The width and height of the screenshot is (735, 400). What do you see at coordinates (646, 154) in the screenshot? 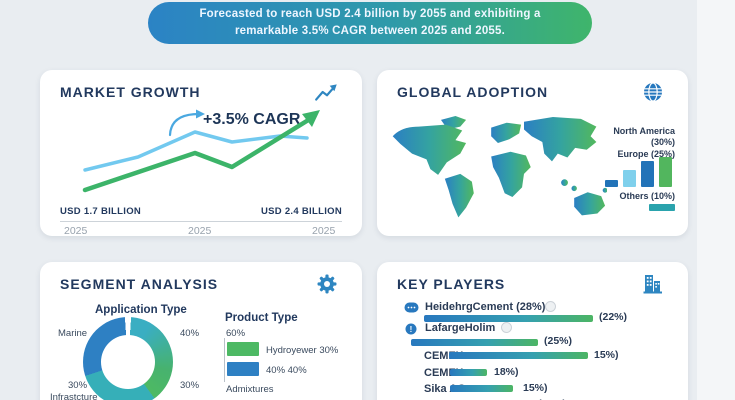
I see `label-europe: Europe (25%)` at bounding box center [646, 154].